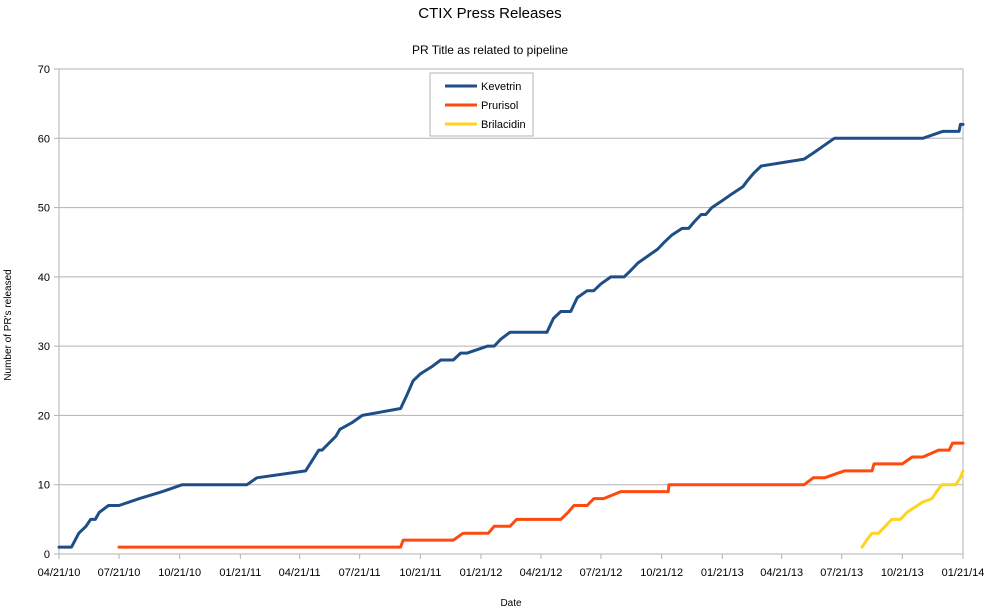 Image resolution: width=989 pixels, height=614 pixels. I want to click on x-tick-label: 07/21/10, so click(119, 573).